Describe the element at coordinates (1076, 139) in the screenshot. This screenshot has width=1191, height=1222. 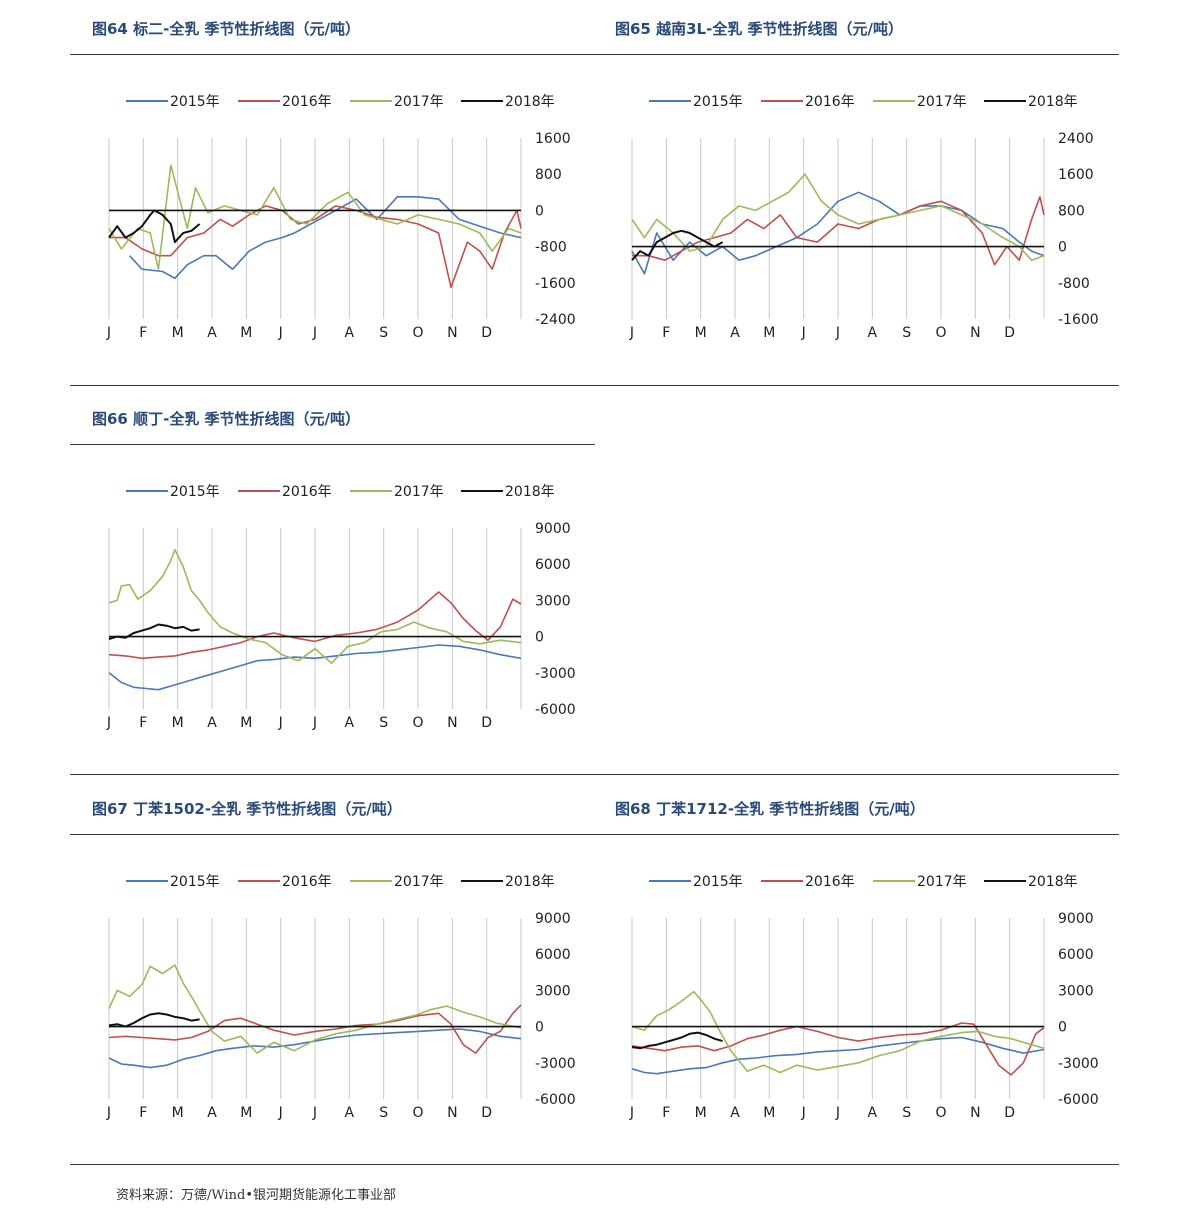
I see `y-tick-label: 2400` at that location.